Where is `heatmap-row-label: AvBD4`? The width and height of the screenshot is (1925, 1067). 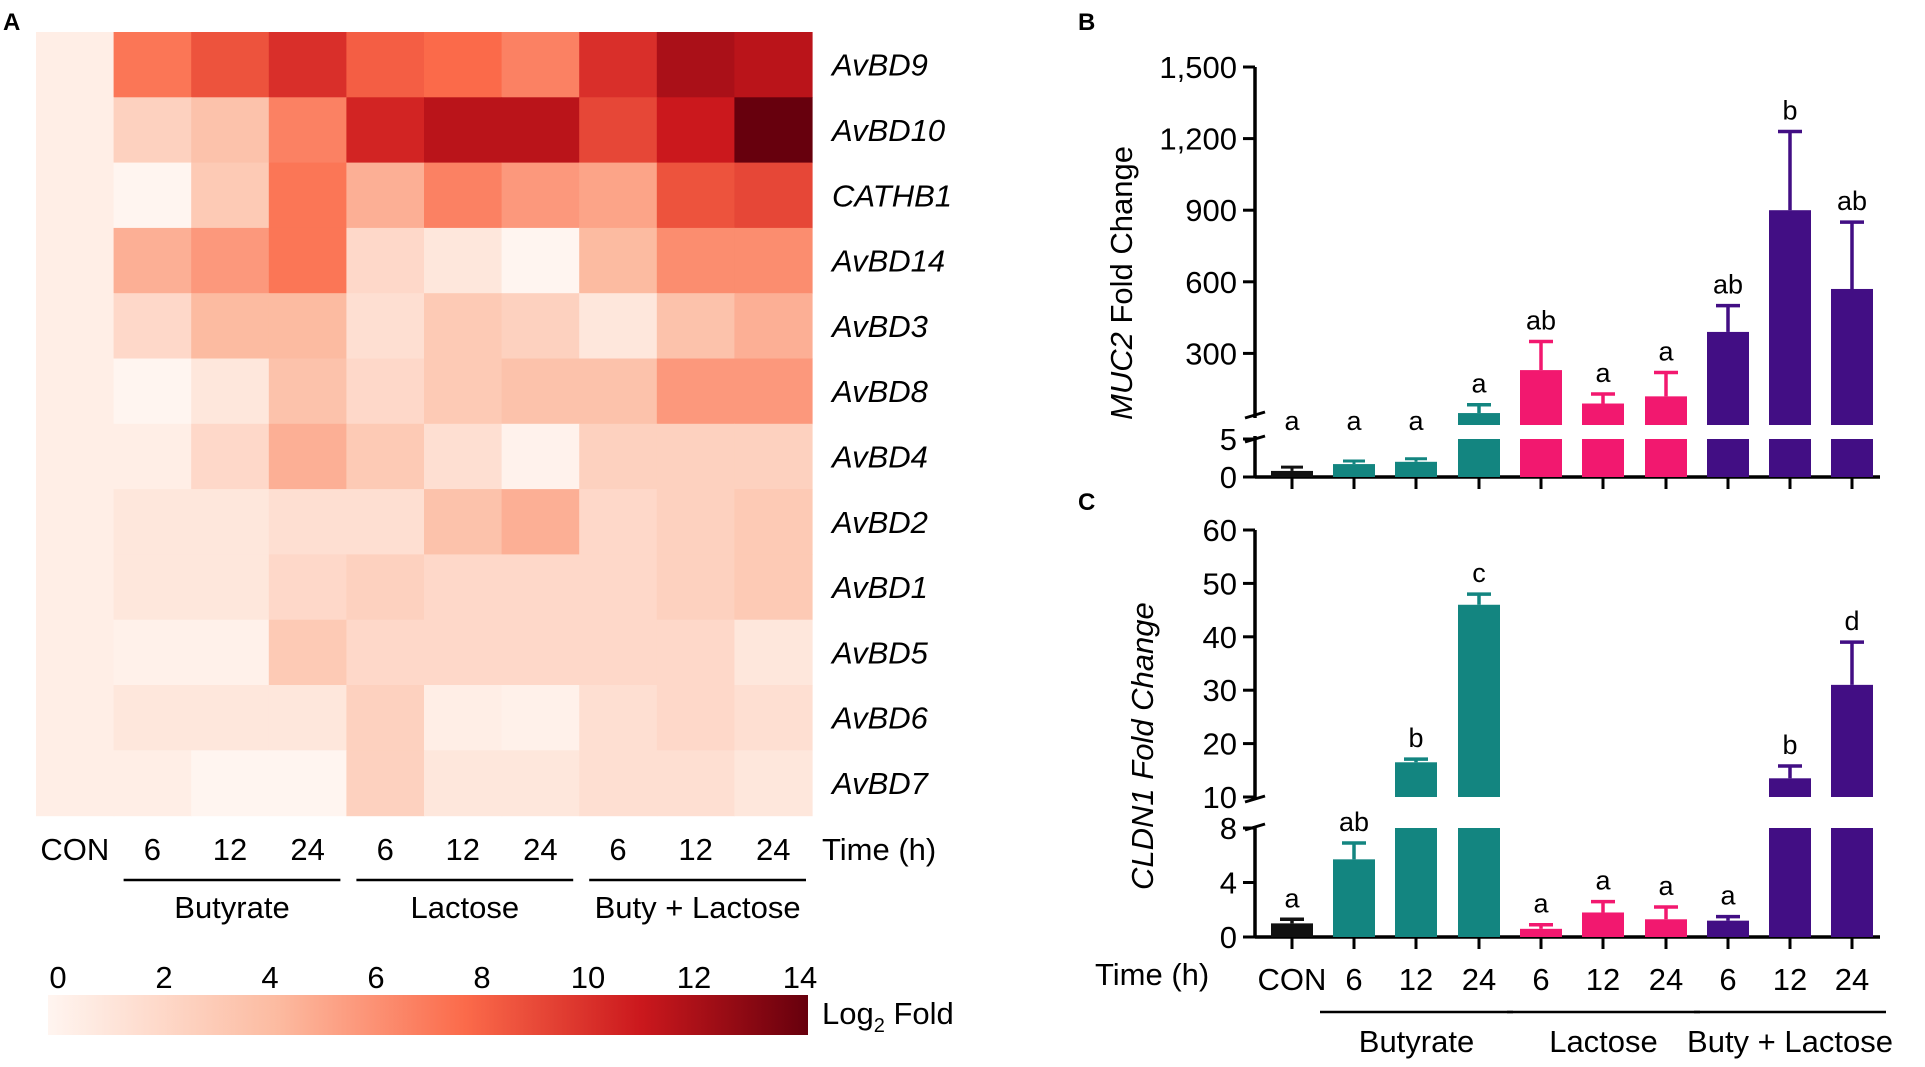 heatmap-row-label: AvBD4 is located at coordinates (879, 456).